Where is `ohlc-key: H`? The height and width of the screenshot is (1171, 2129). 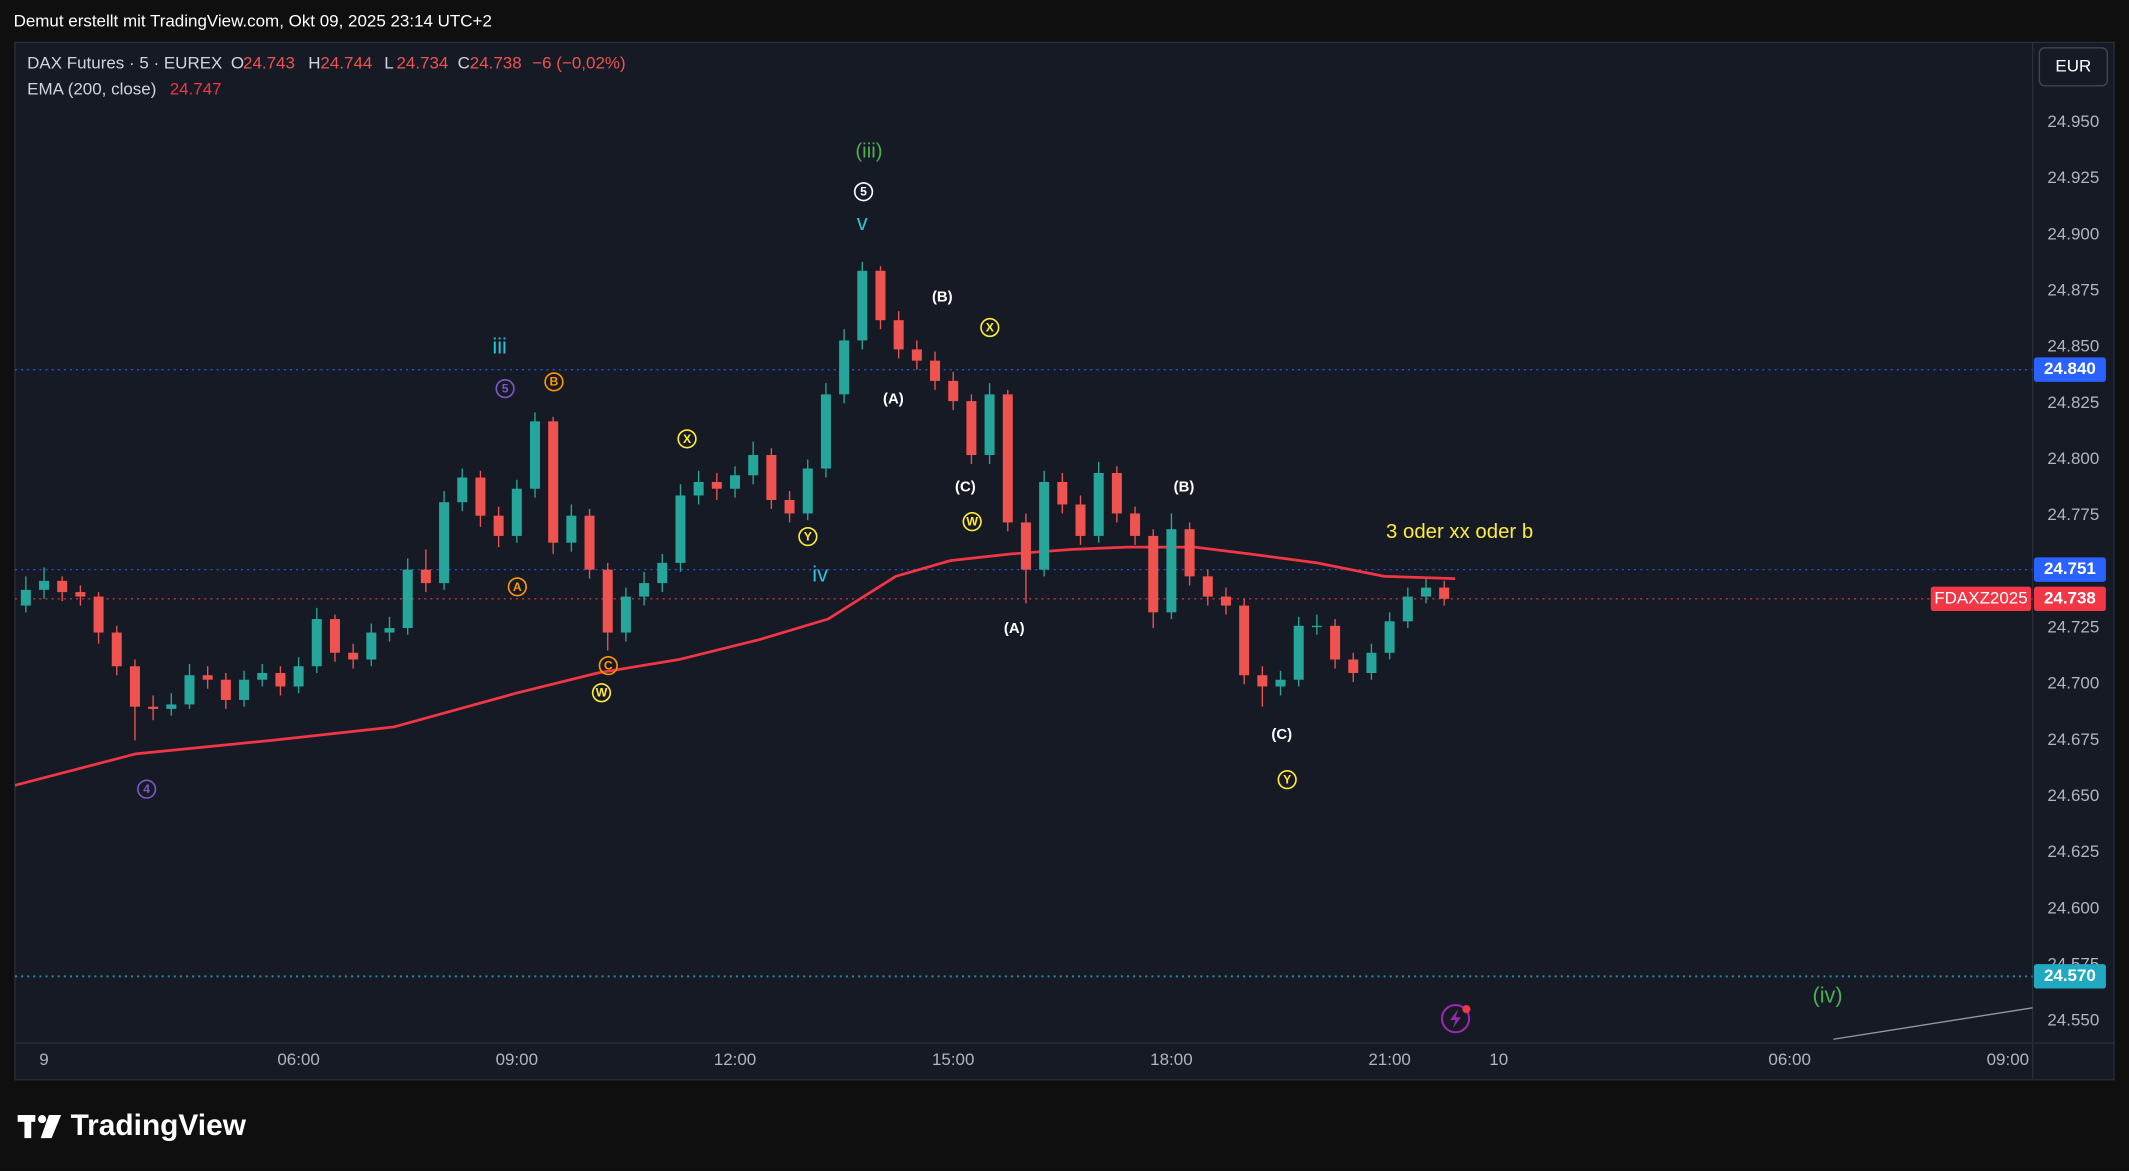 ohlc-key: H is located at coordinates (314, 63).